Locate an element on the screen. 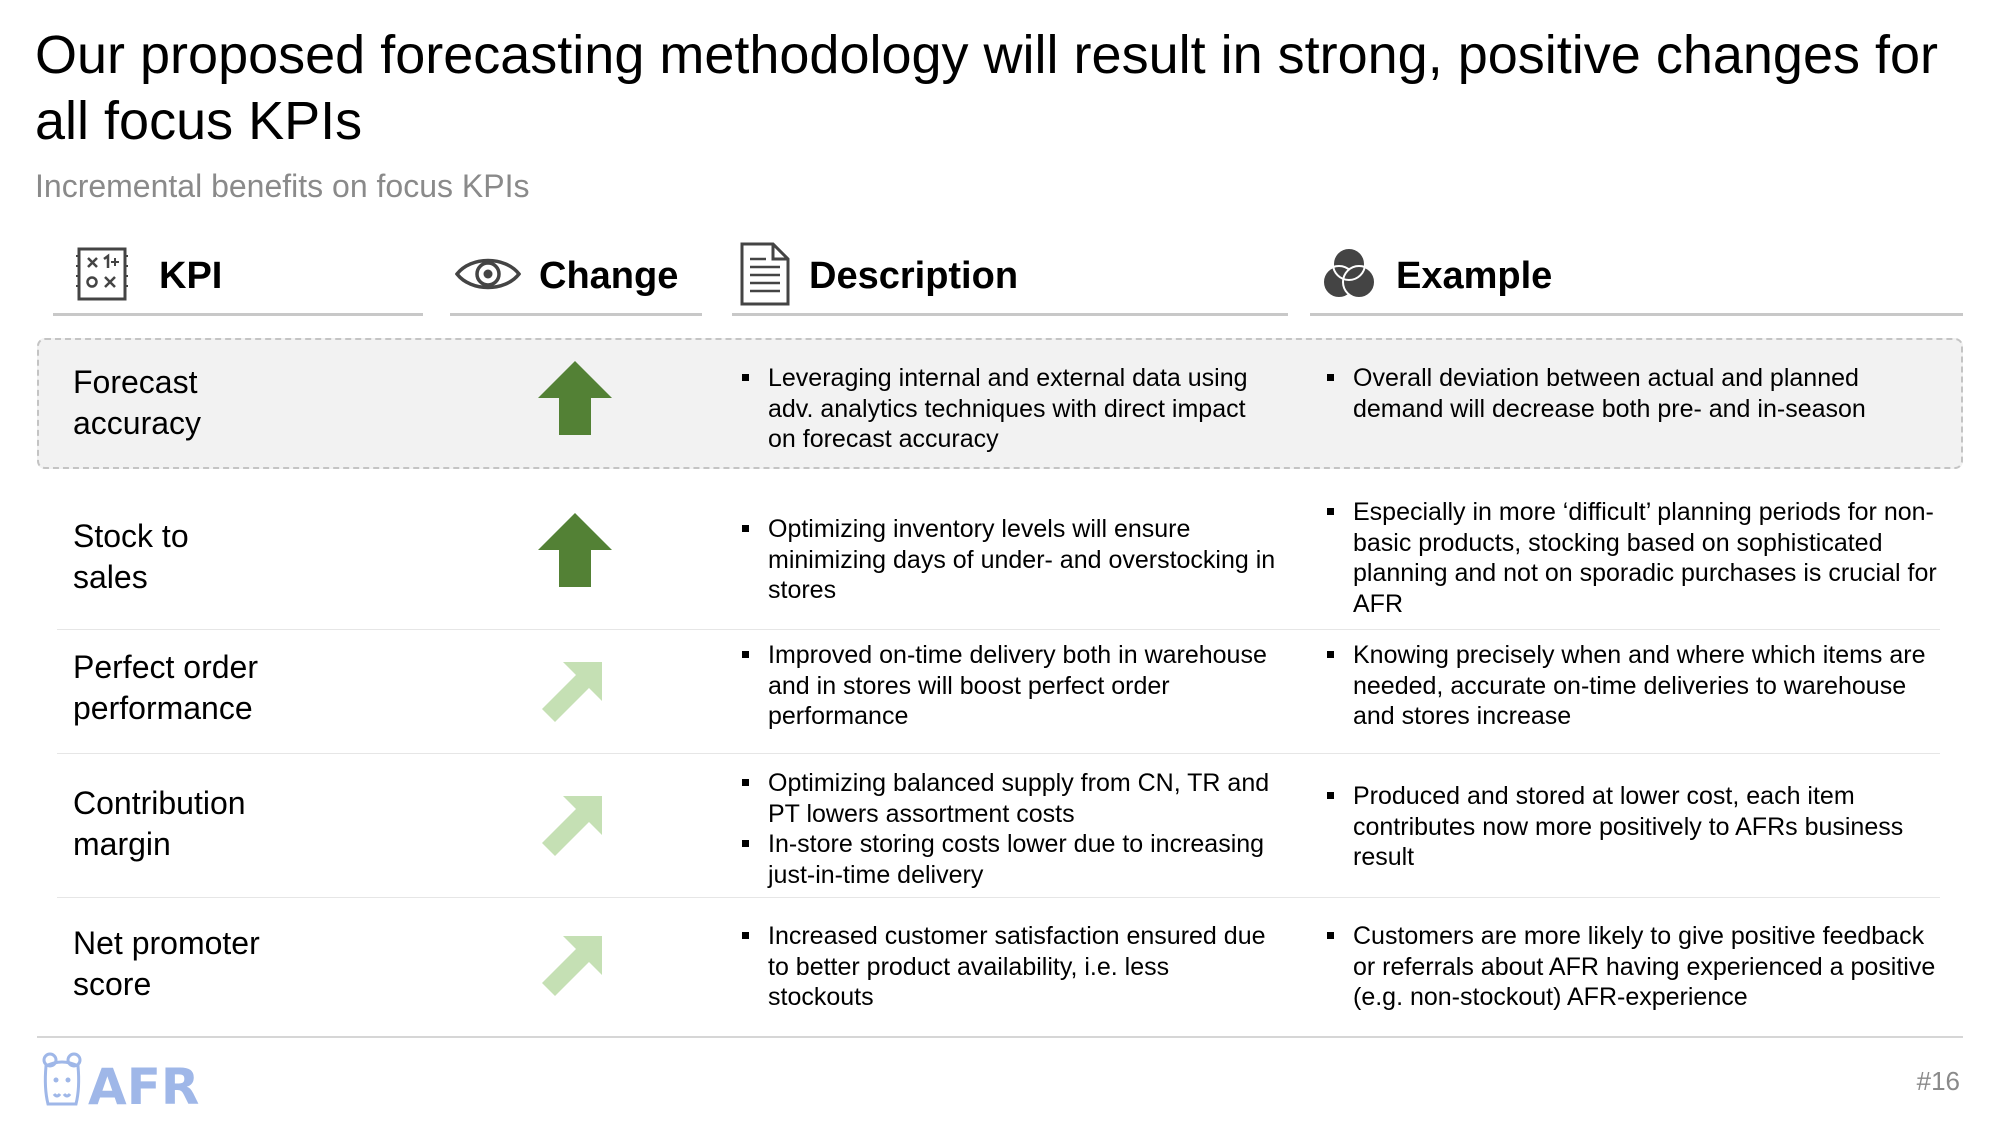 Image resolution: width=2000 pixels, height=1125 pixels. kpi-name-line: accuracy is located at coordinates (137, 423).